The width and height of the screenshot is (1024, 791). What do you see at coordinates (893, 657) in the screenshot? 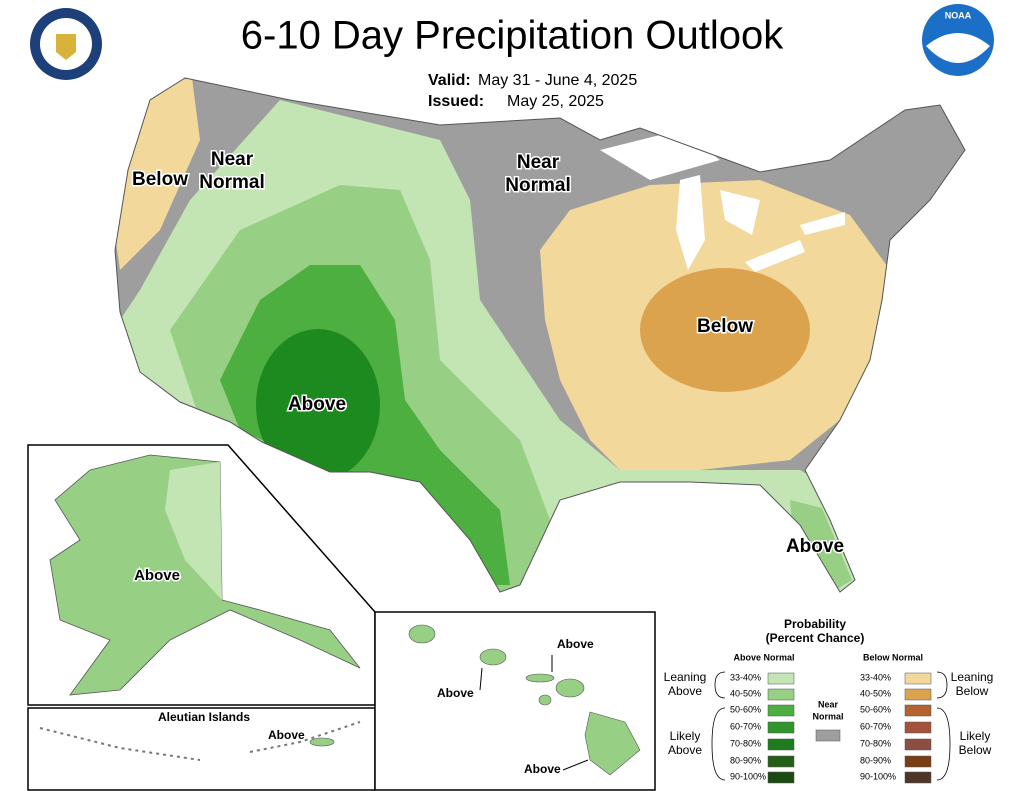
I see `legend-header: Below Normal` at bounding box center [893, 657].